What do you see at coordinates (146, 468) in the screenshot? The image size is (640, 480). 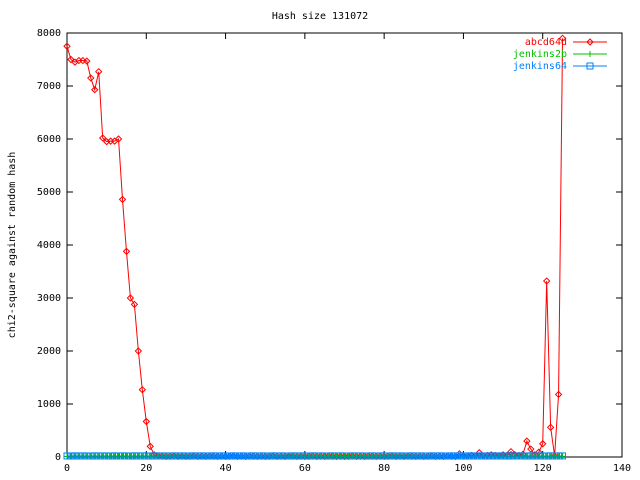 I see `x-tick-label: 20` at bounding box center [146, 468].